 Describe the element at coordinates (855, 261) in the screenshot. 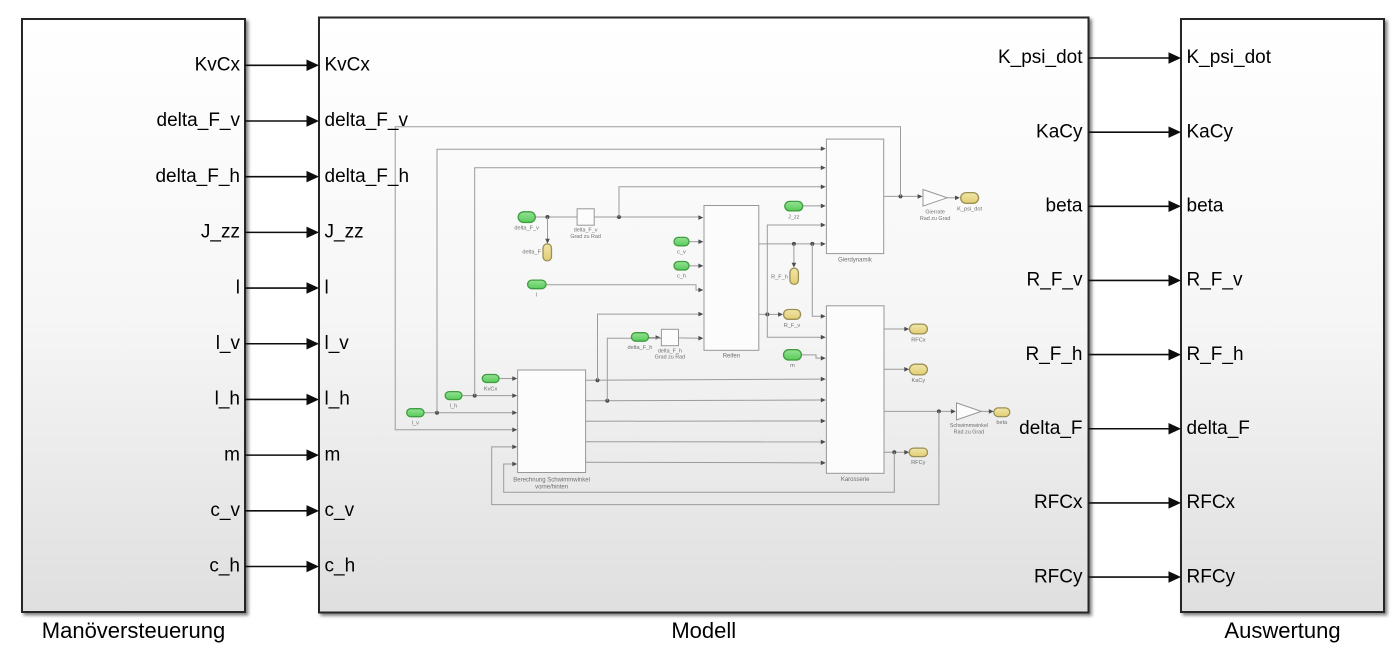

I see `svg-text: Gierdynamik` at that location.